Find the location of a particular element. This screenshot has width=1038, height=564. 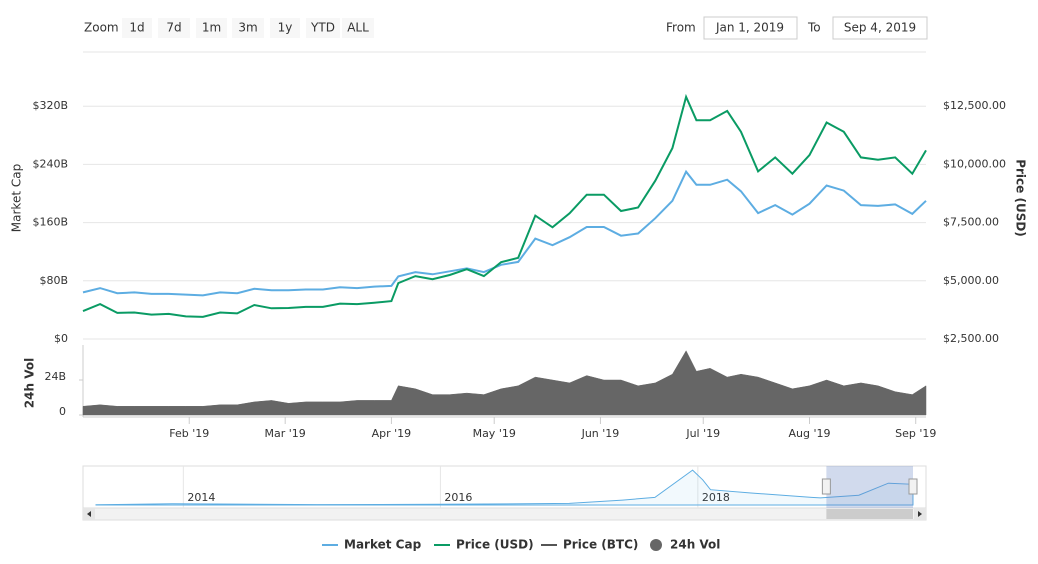

legend-label: Market Cap is located at coordinates (383, 545).